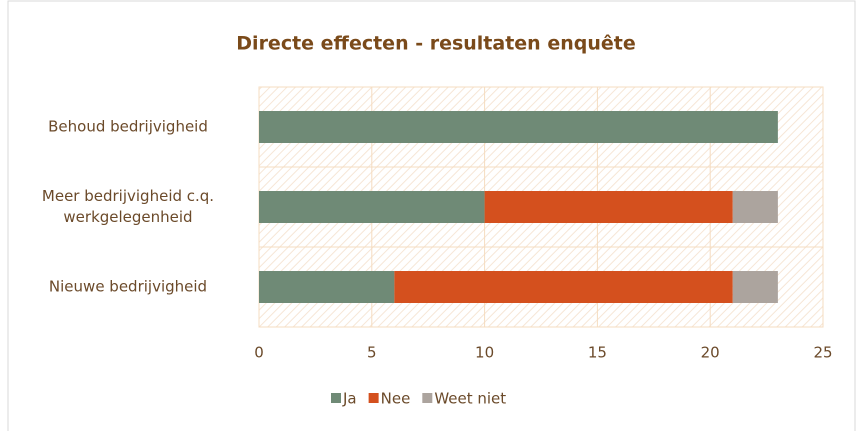  What do you see at coordinates (349, 399) in the screenshot?
I see `legend-label: Ja` at bounding box center [349, 399].